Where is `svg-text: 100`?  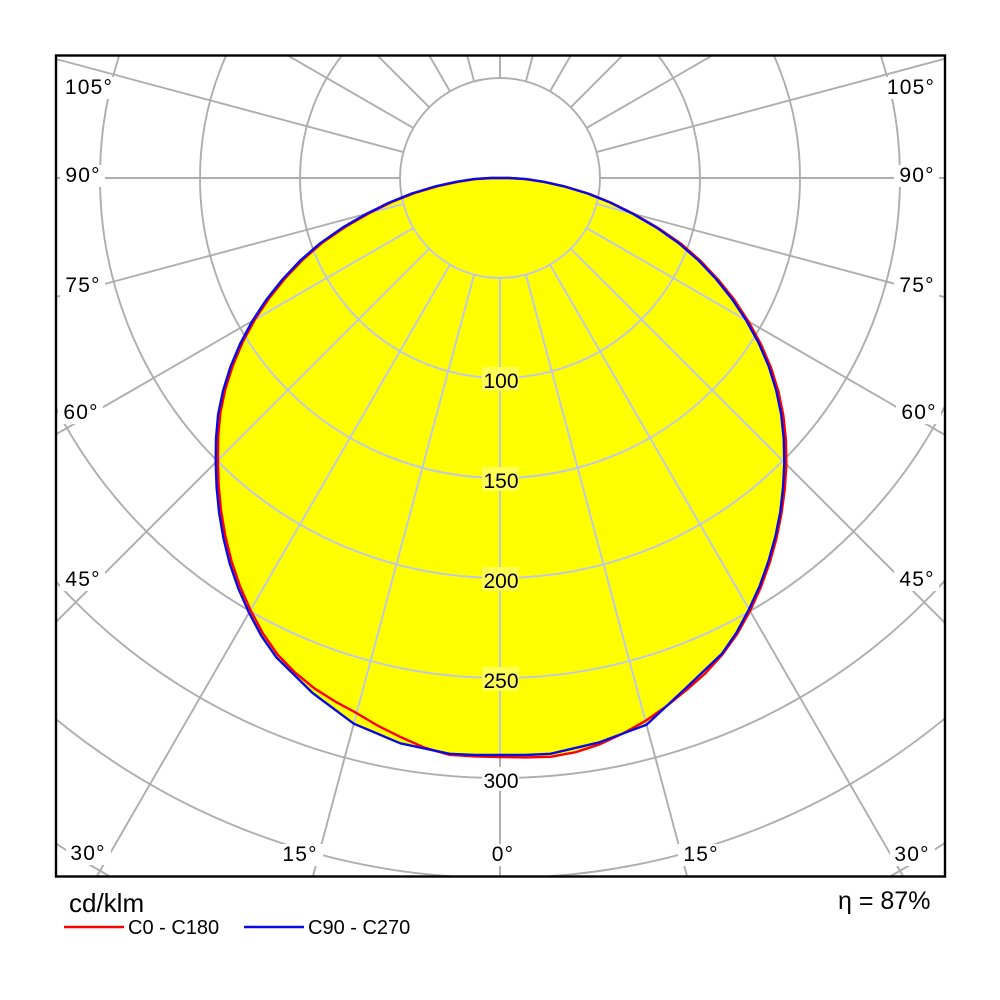
svg-text: 100 is located at coordinates (500, 381).